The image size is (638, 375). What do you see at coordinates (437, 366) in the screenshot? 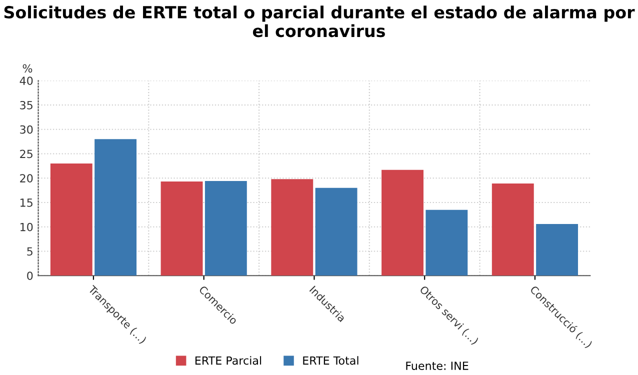
I see `source-note: Fuente: INE` at bounding box center [437, 366].